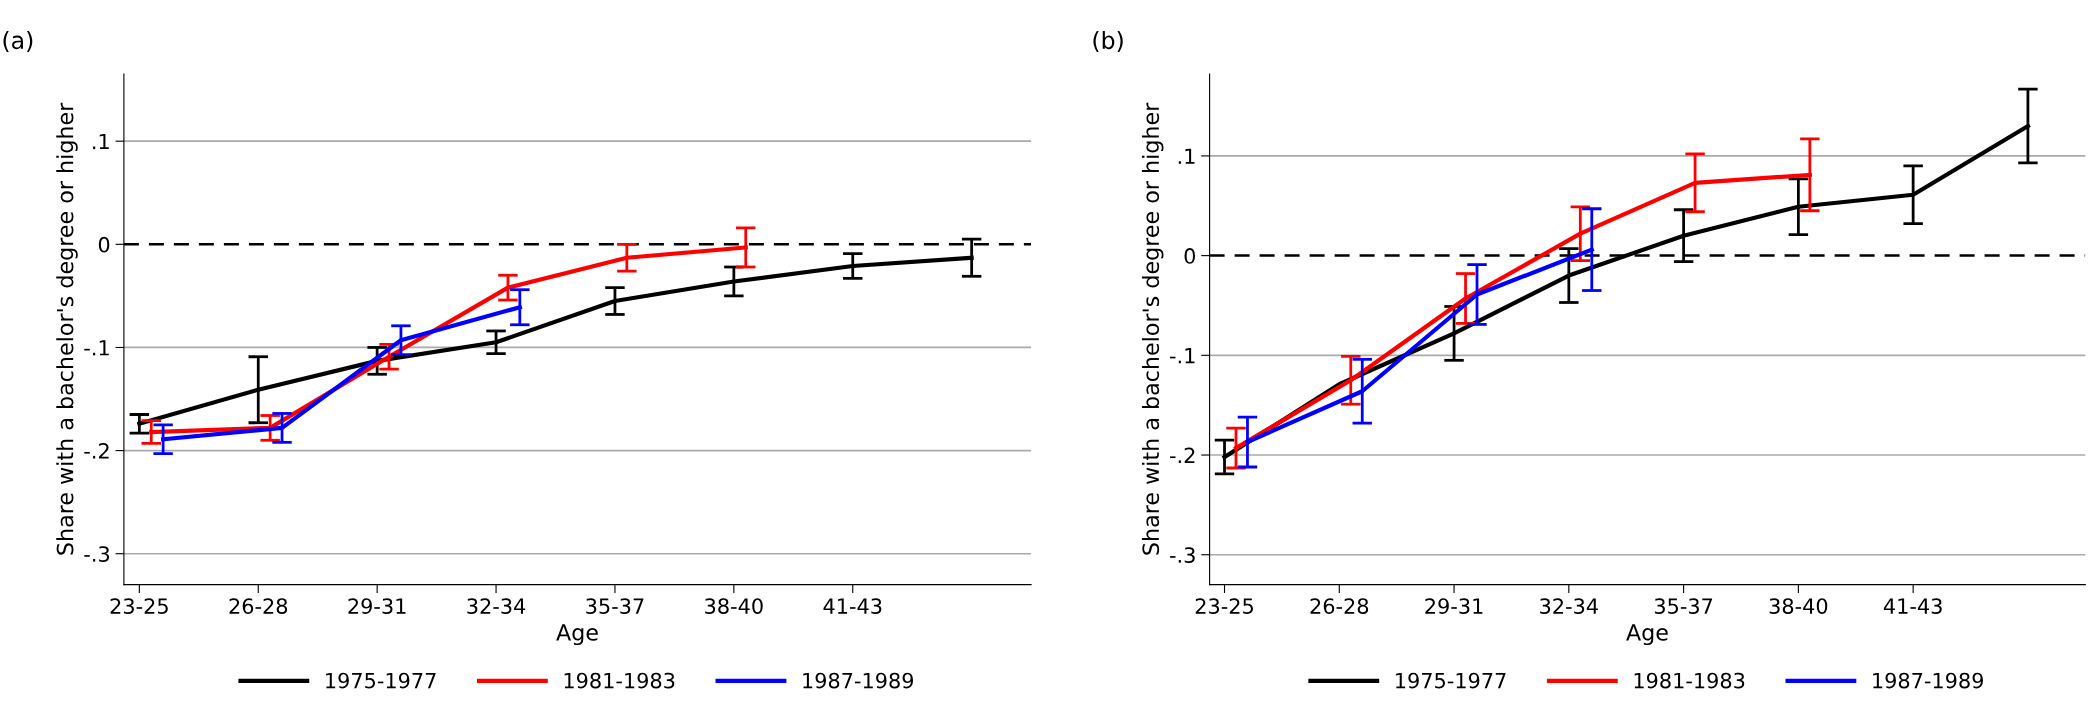 The image size is (2100, 713). Describe the element at coordinates (1108, 41) in the screenshot. I see `chart-title: (b)` at that location.